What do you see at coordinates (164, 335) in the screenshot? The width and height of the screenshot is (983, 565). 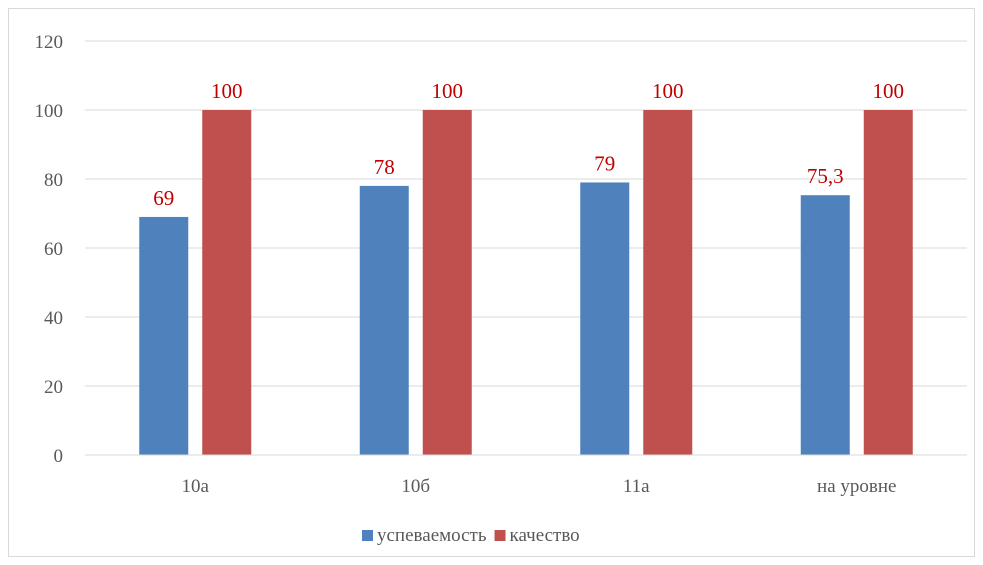 I see `bar-успеваемость-10а` at bounding box center [164, 335].